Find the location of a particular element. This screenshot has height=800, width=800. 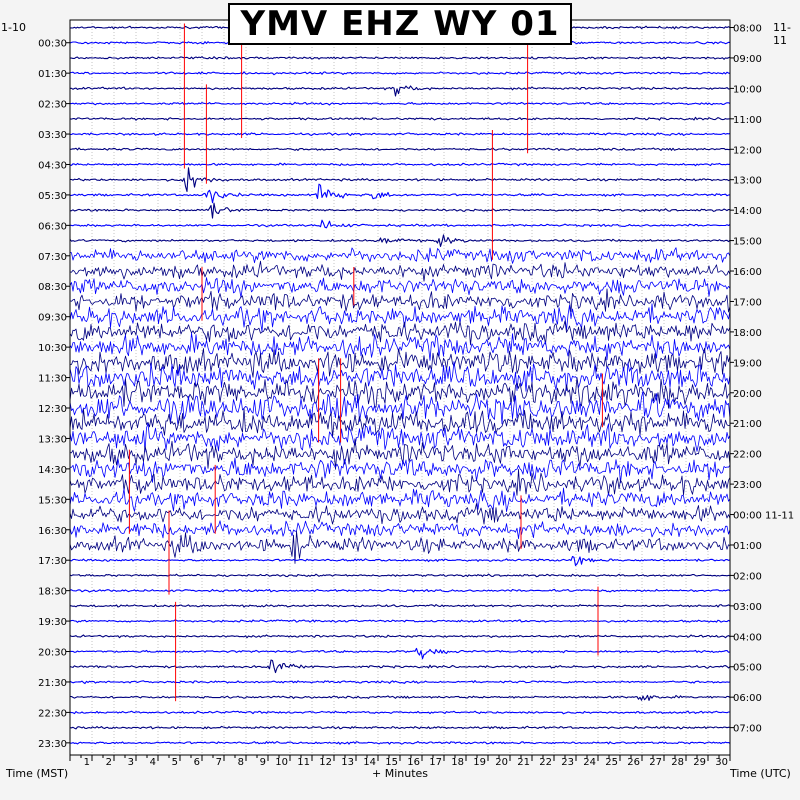

left-hour-label: 05:30 is located at coordinates (52, 196).